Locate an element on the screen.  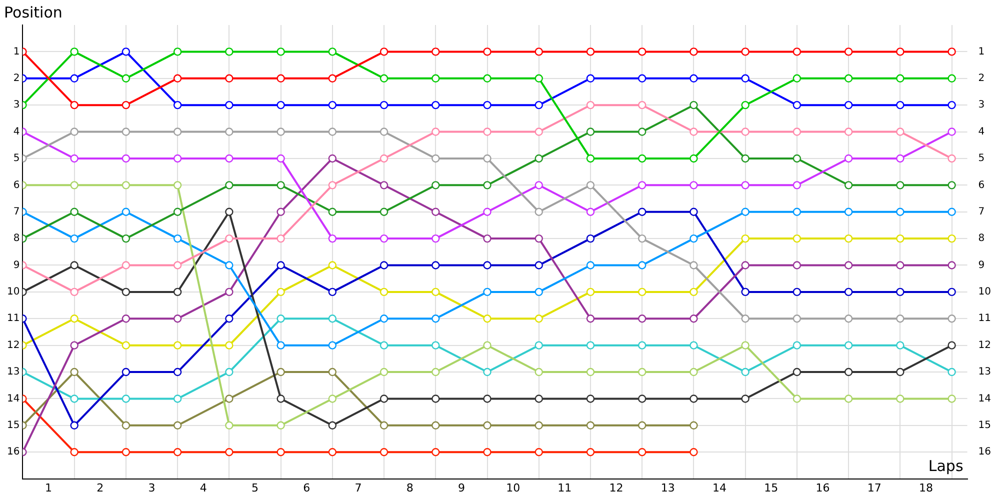
y2-tick-label: 2 is located at coordinates (981, 78).